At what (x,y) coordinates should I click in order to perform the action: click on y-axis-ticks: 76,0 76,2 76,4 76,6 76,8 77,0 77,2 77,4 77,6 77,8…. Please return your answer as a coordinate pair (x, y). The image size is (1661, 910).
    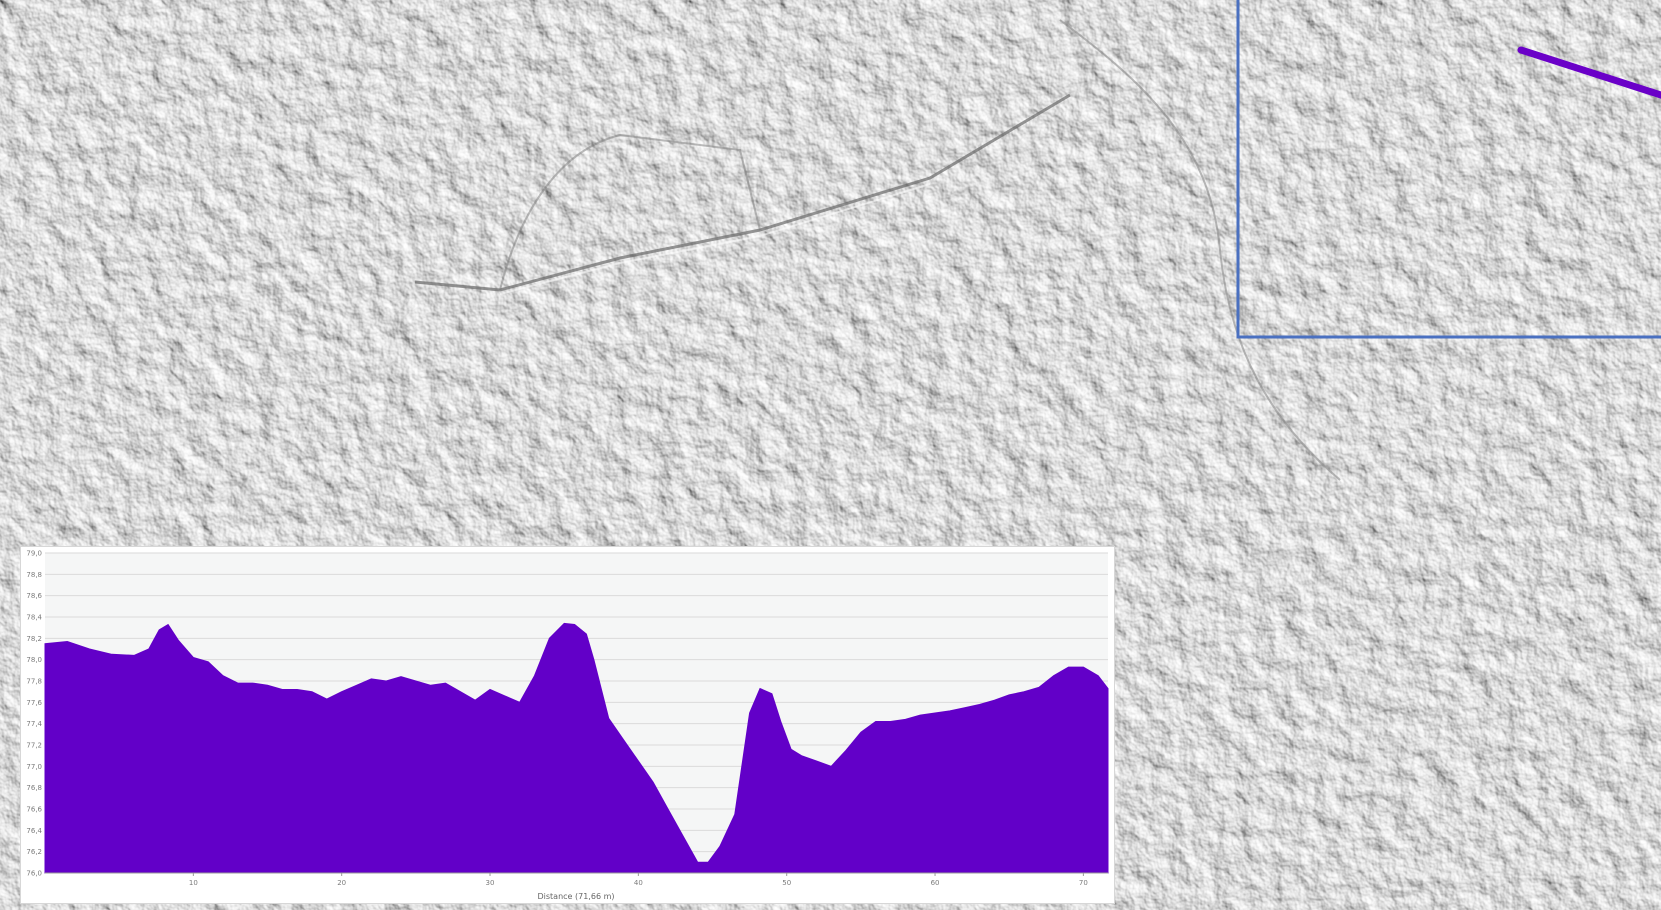
    Looking at the image, I should click on (34, 714).